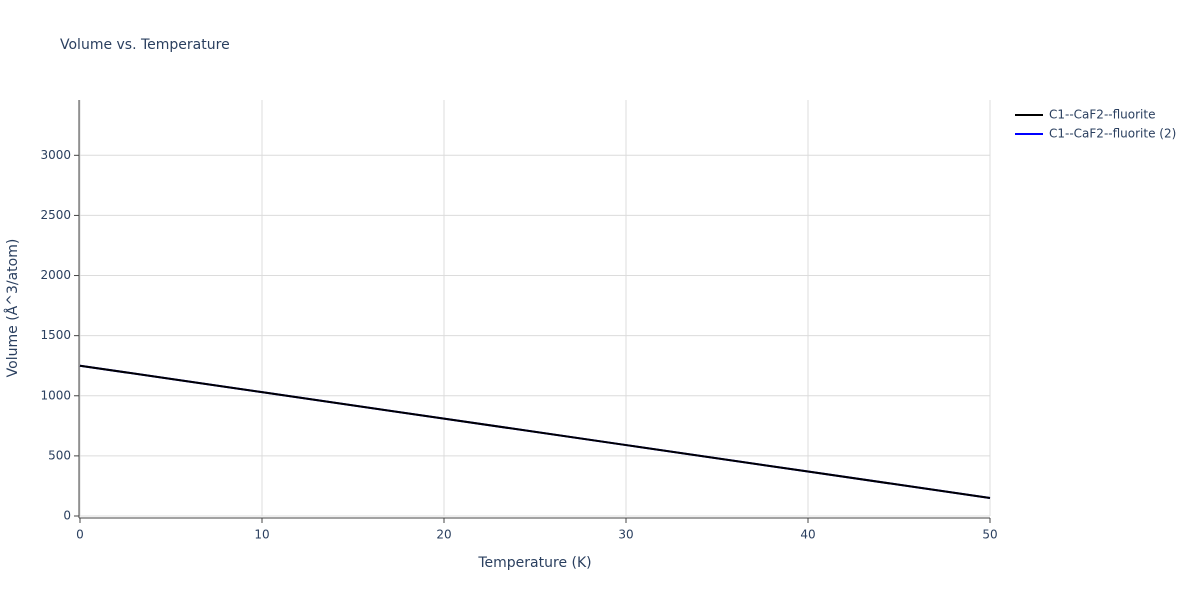  Describe the element at coordinates (59, 455) in the screenshot. I see `y-tick-label: 500` at that location.